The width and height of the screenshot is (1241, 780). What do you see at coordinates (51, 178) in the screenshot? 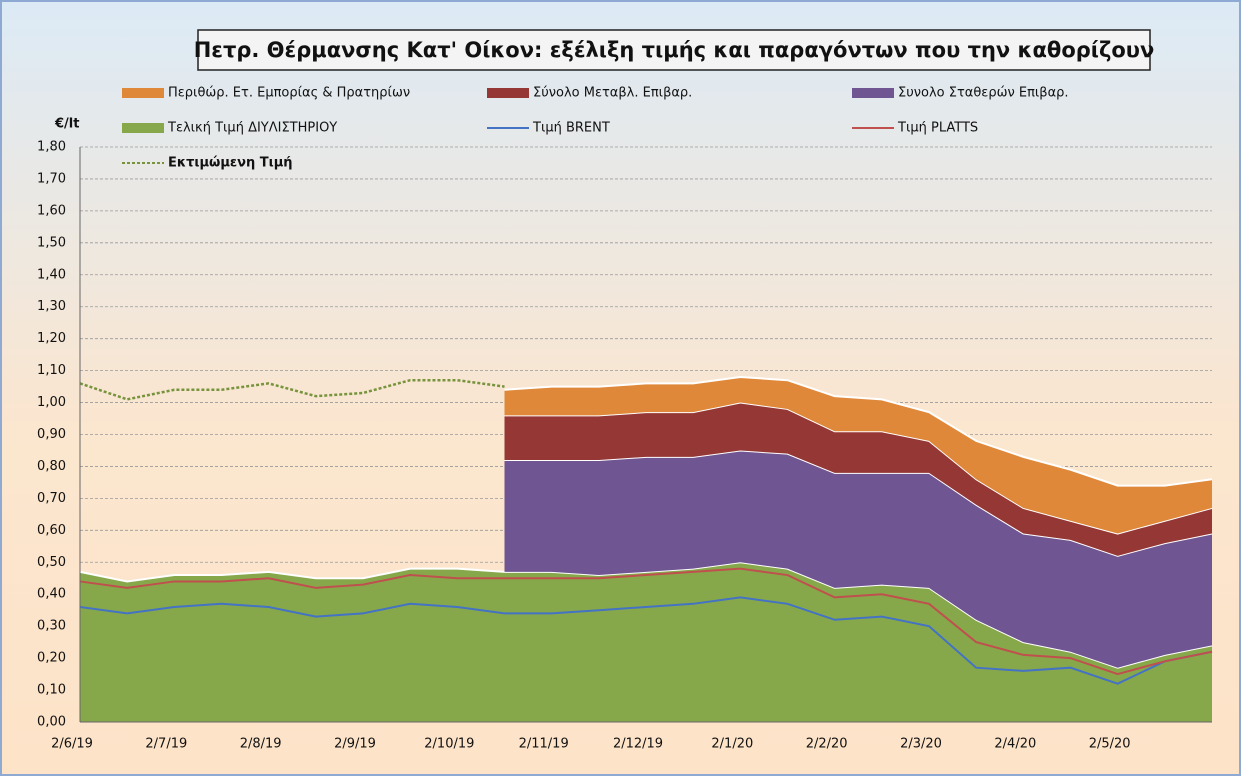
I see `y-tick-label: 1,70` at bounding box center [51, 178].